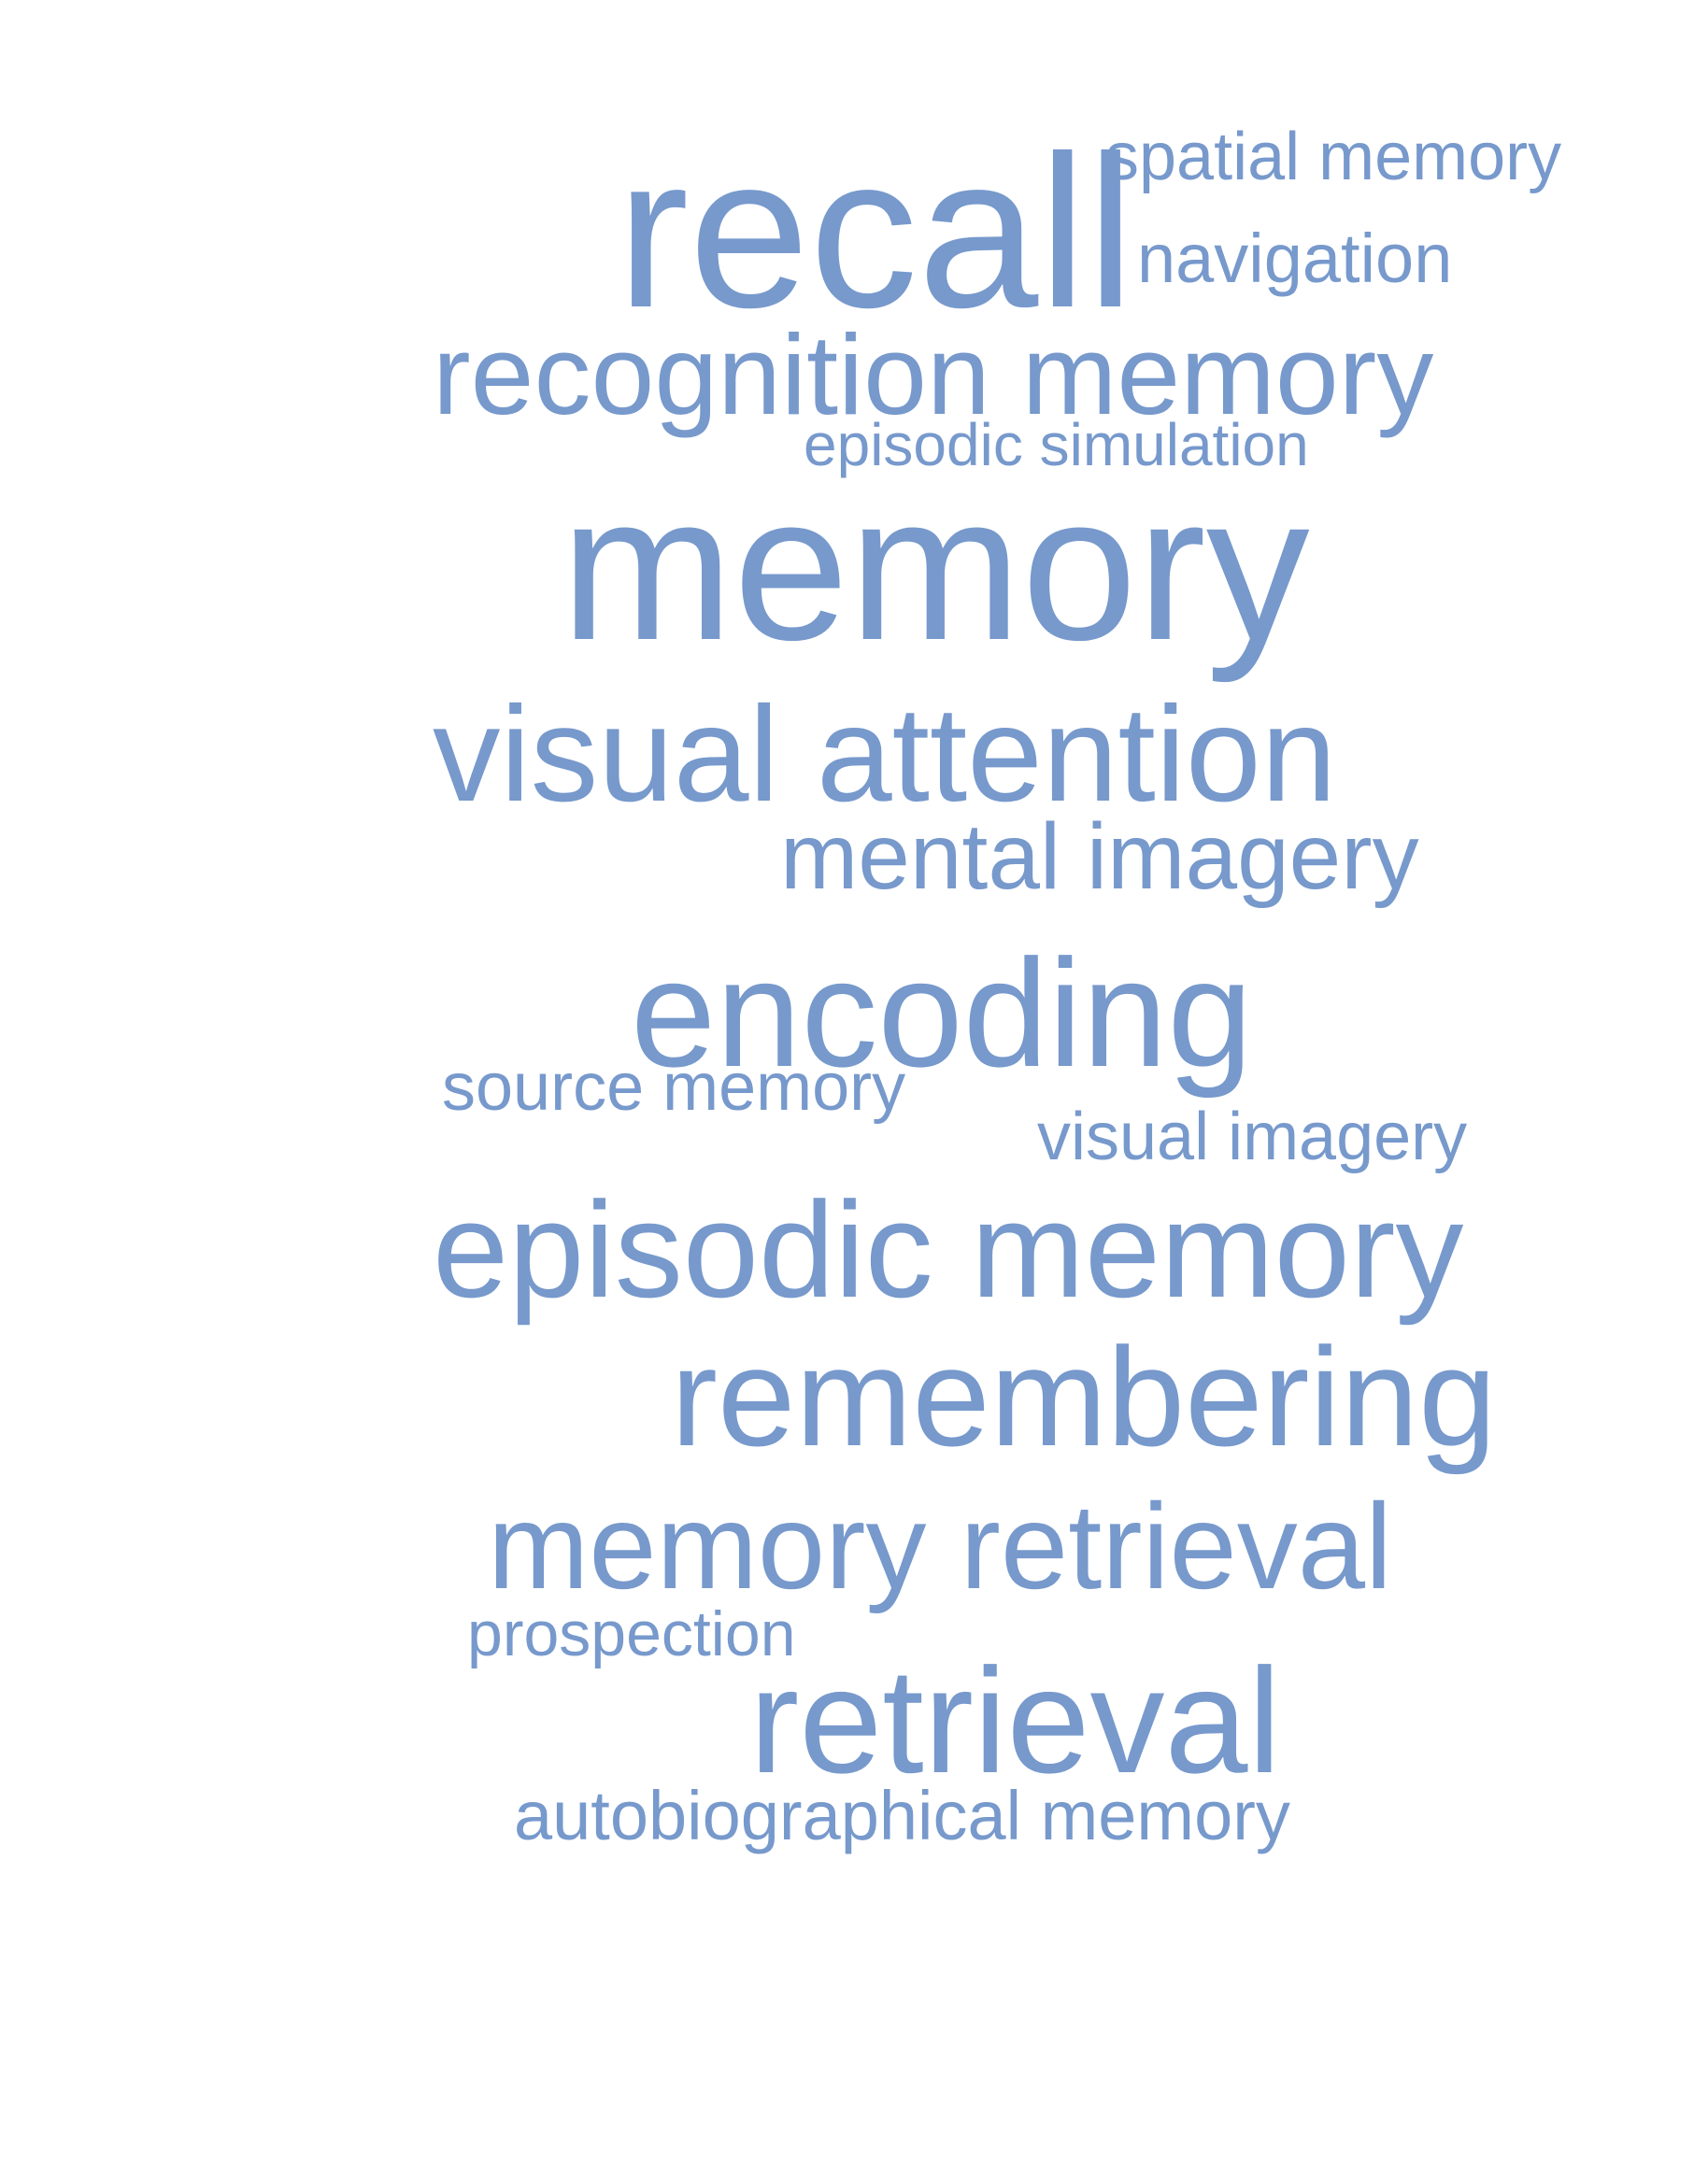  I want to click on word-memory-retrieval: memory retrieval, so click(940, 1546).